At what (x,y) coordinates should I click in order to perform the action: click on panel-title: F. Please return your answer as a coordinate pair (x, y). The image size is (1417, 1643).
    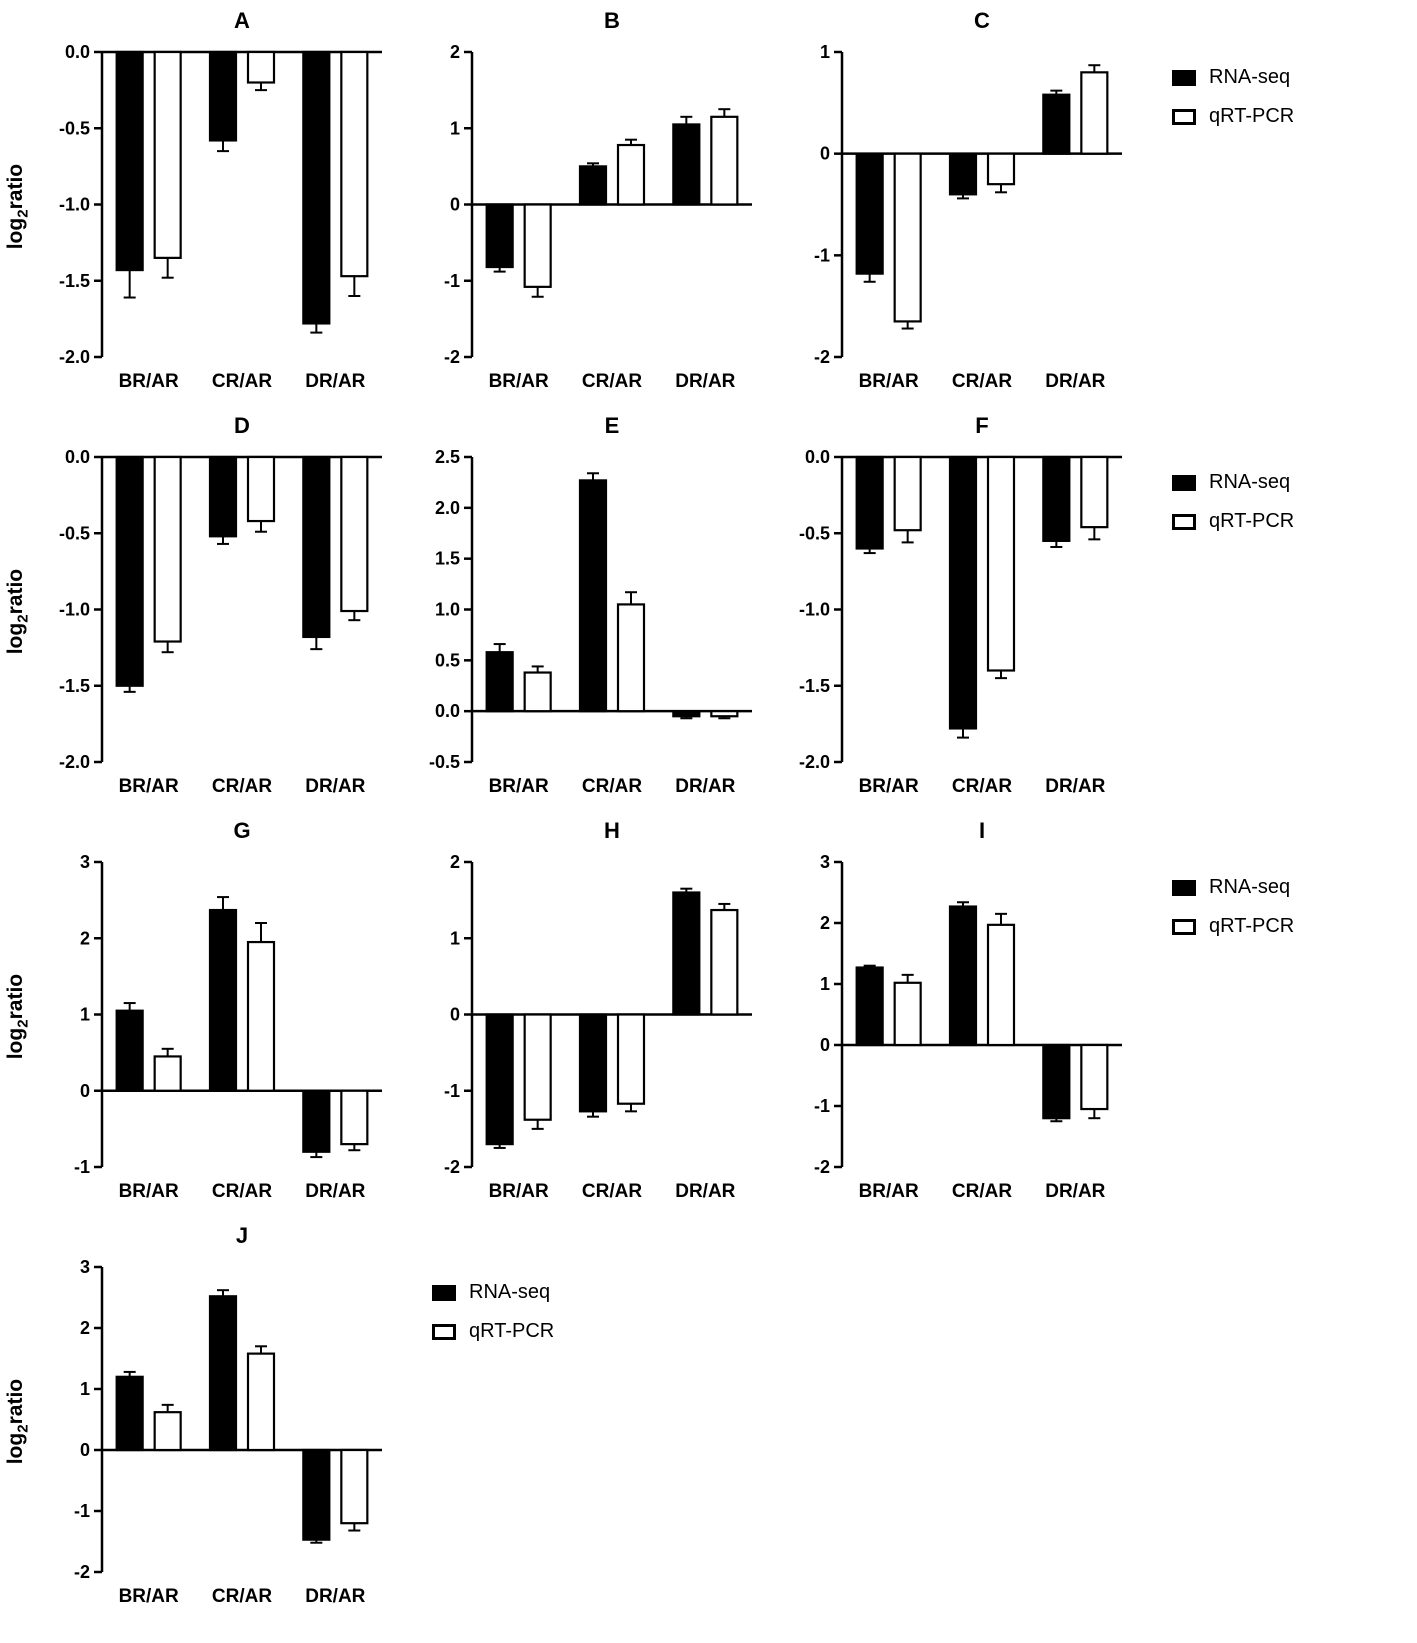
    Looking at the image, I should click on (981, 425).